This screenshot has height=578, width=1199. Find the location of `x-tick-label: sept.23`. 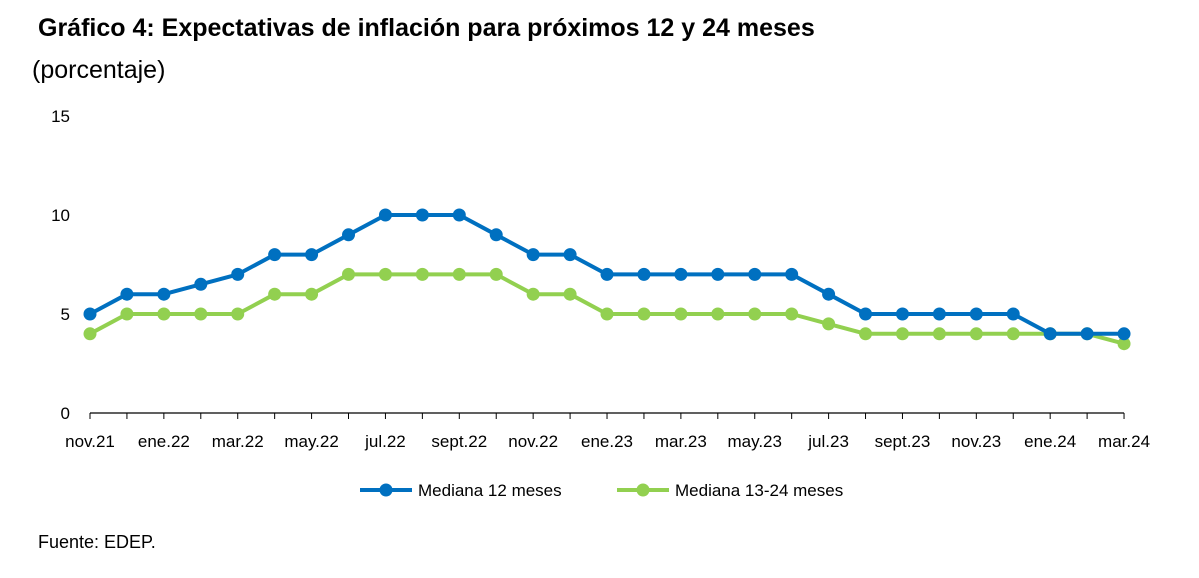

x-tick-label: sept.23 is located at coordinates (903, 441).